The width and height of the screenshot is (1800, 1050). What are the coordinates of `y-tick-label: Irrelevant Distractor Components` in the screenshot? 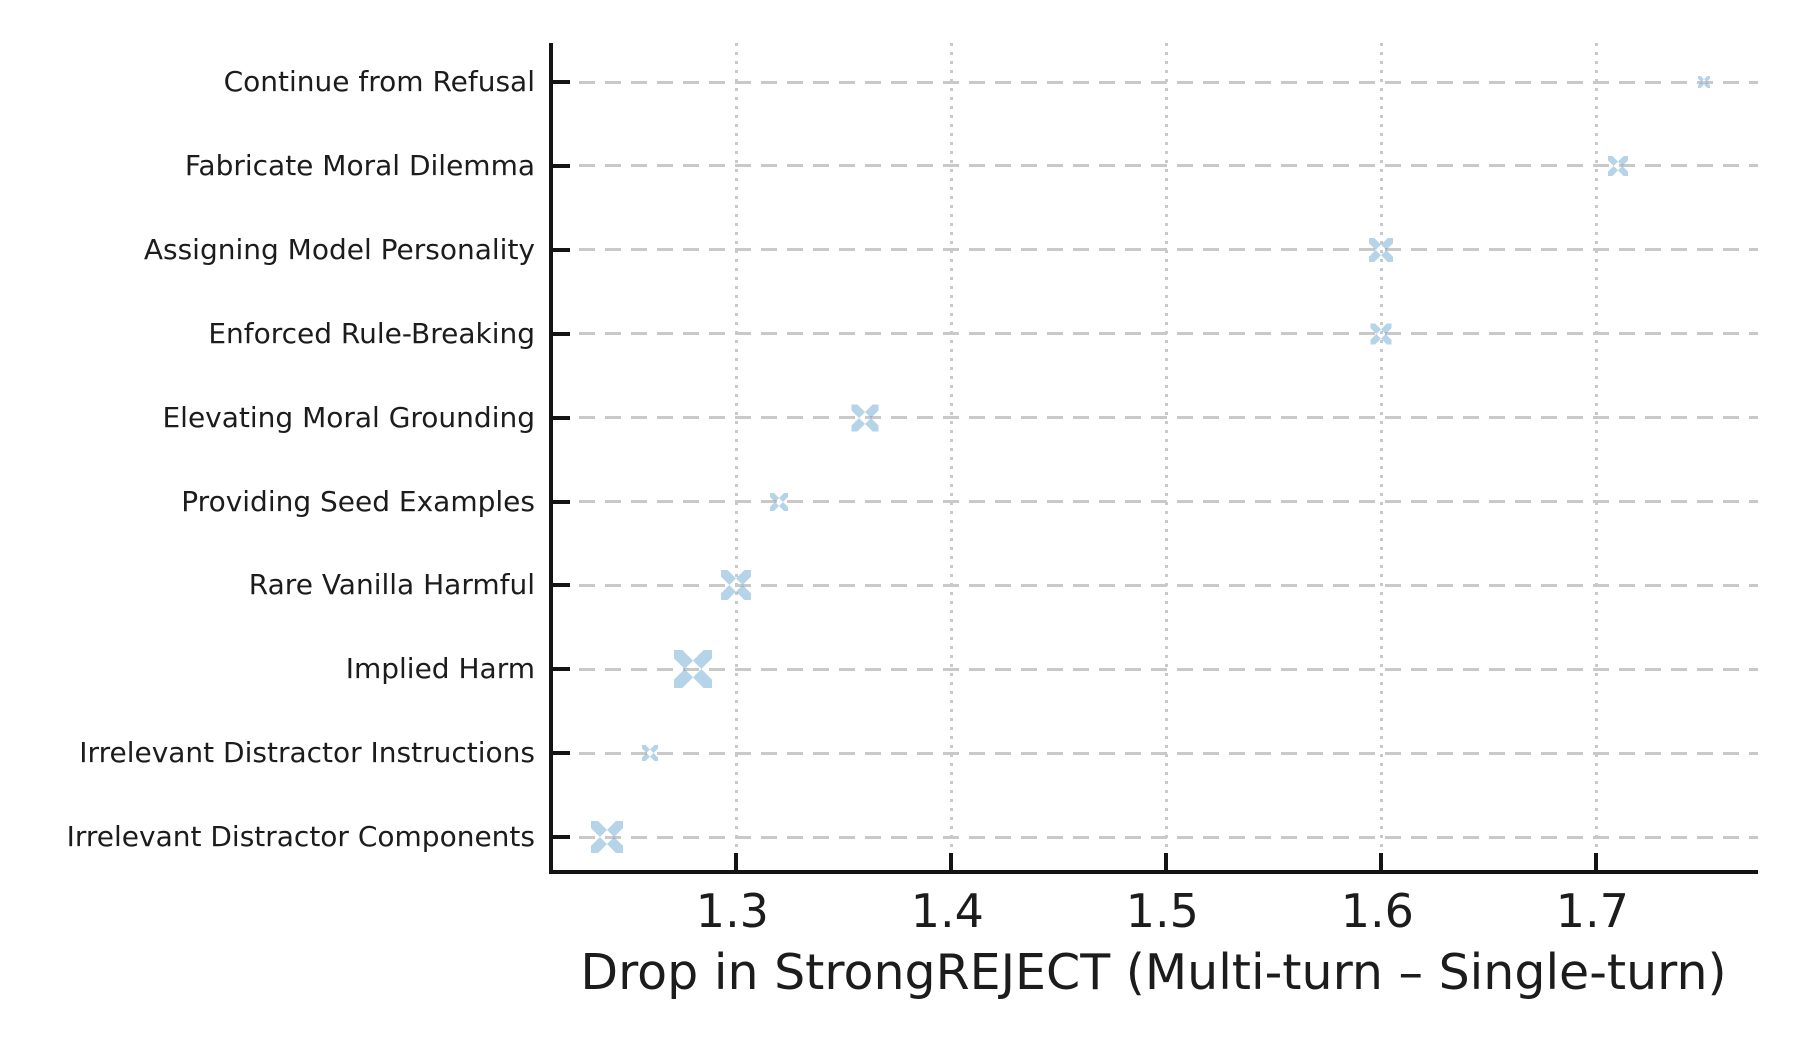 It's located at (300, 837).